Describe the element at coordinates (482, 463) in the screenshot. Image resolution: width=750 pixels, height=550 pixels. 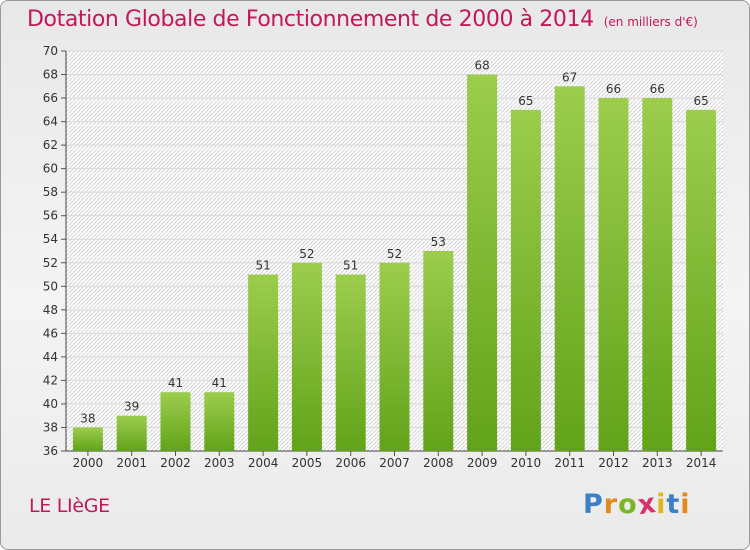
I see `x-tick-label: 2009` at that location.